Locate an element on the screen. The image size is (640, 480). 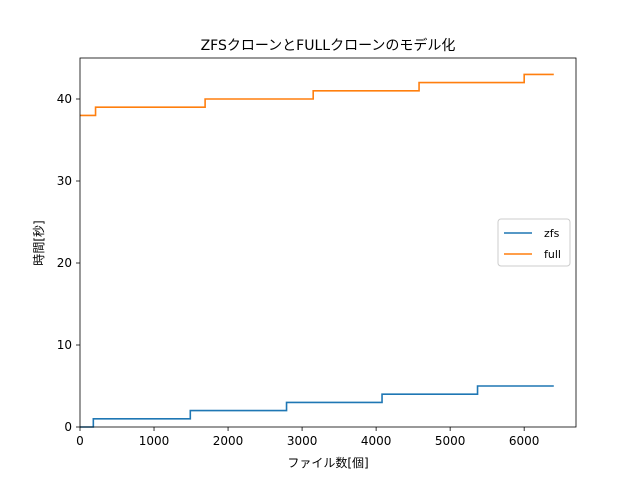
x-tick-label: 4000 is located at coordinates (376, 441).